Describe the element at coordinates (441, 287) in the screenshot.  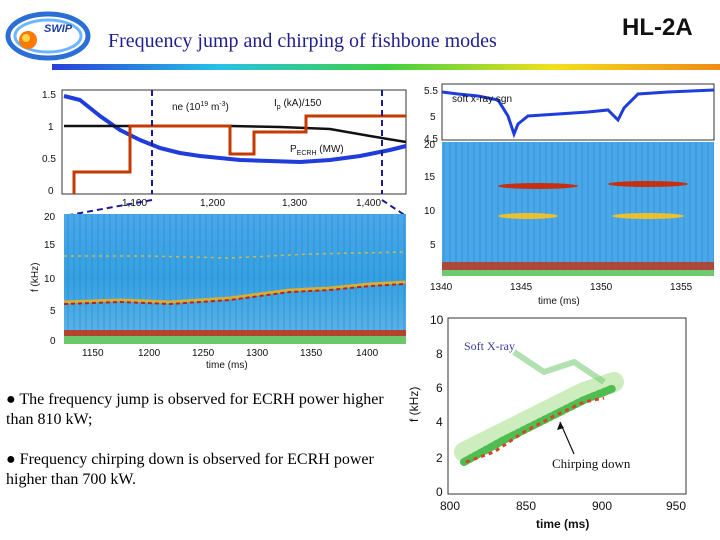
I see `x-tick: 1340` at that location.